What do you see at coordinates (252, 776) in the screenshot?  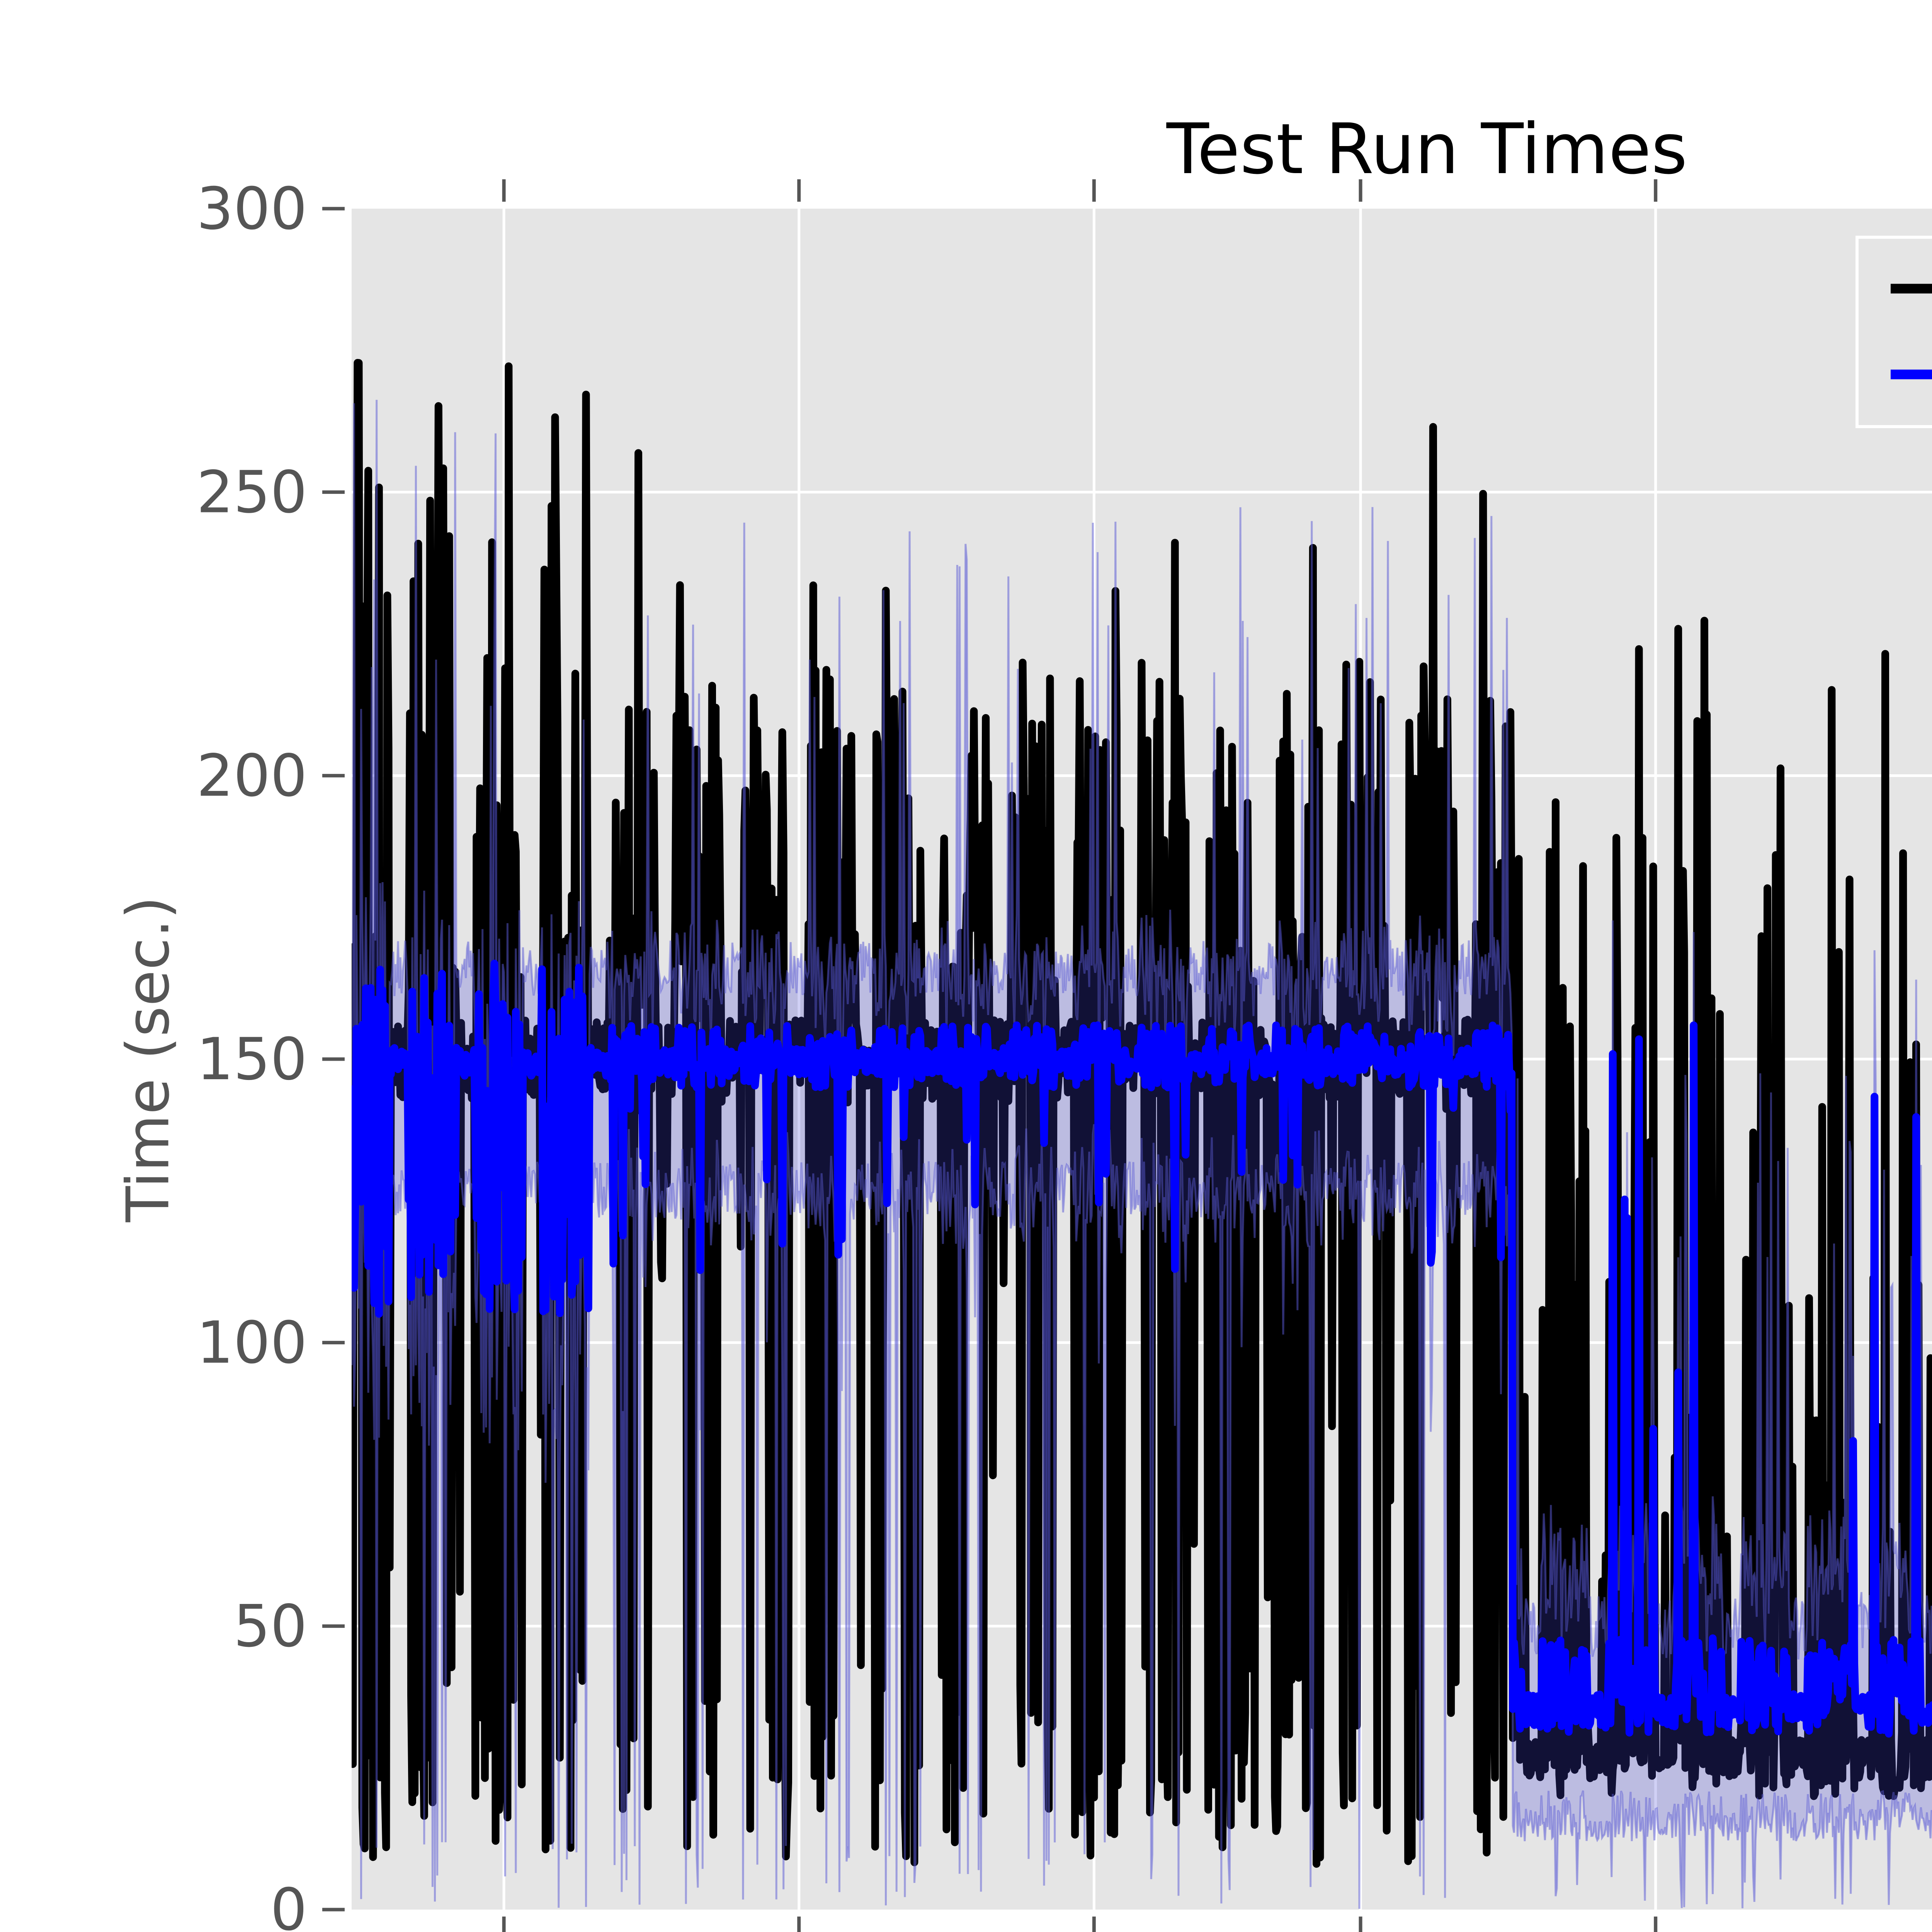 I see `y-tick-label: 200` at bounding box center [252, 776].